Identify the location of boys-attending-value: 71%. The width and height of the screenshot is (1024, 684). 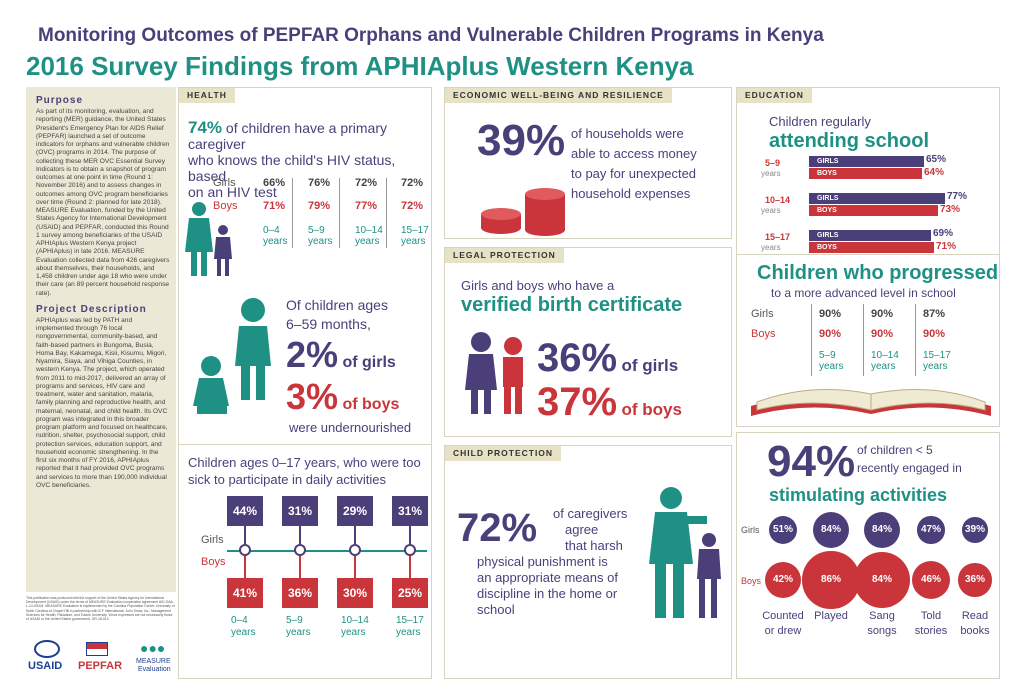
(946, 246).